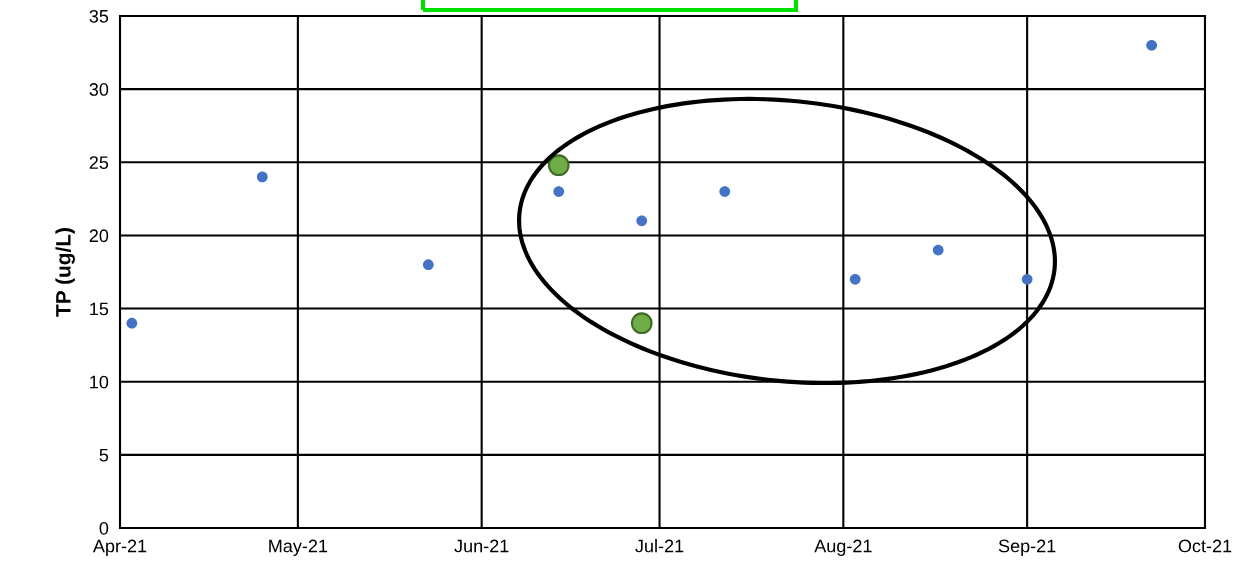 The image size is (1256, 582). What do you see at coordinates (298, 547) in the screenshot?
I see `x-tick-label: May-21` at bounding box center [298, 547].